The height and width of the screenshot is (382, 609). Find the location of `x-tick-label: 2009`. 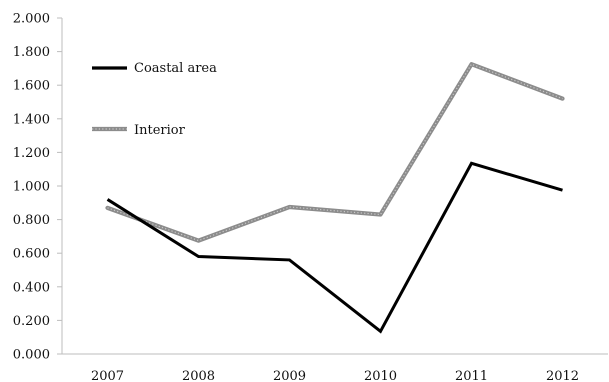

x-tick-label: 2009 is located at coordinates (289, 375).